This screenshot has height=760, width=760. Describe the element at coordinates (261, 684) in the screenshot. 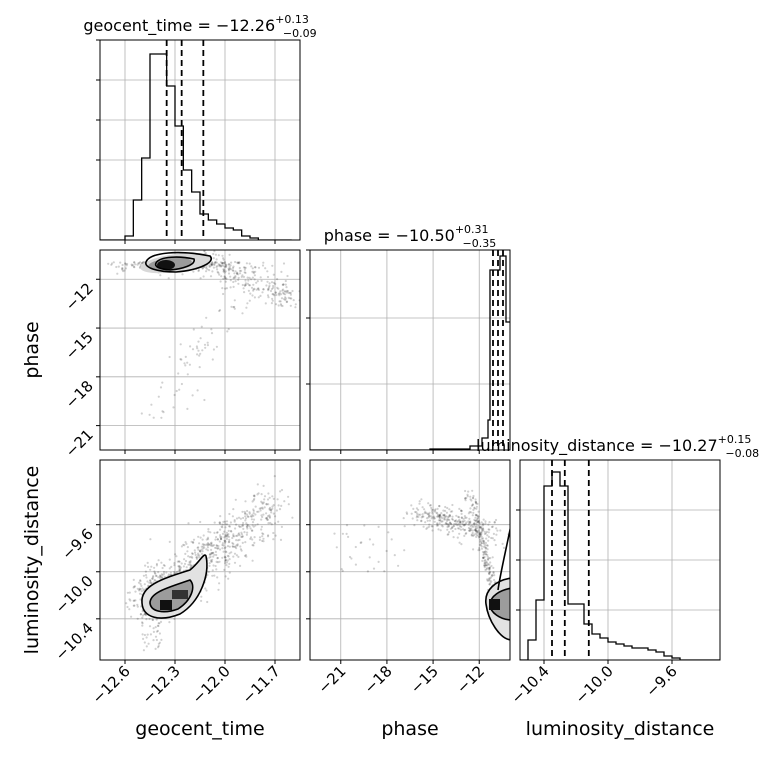

I see `ld-gt-xtick-label: −11.7` at that location.